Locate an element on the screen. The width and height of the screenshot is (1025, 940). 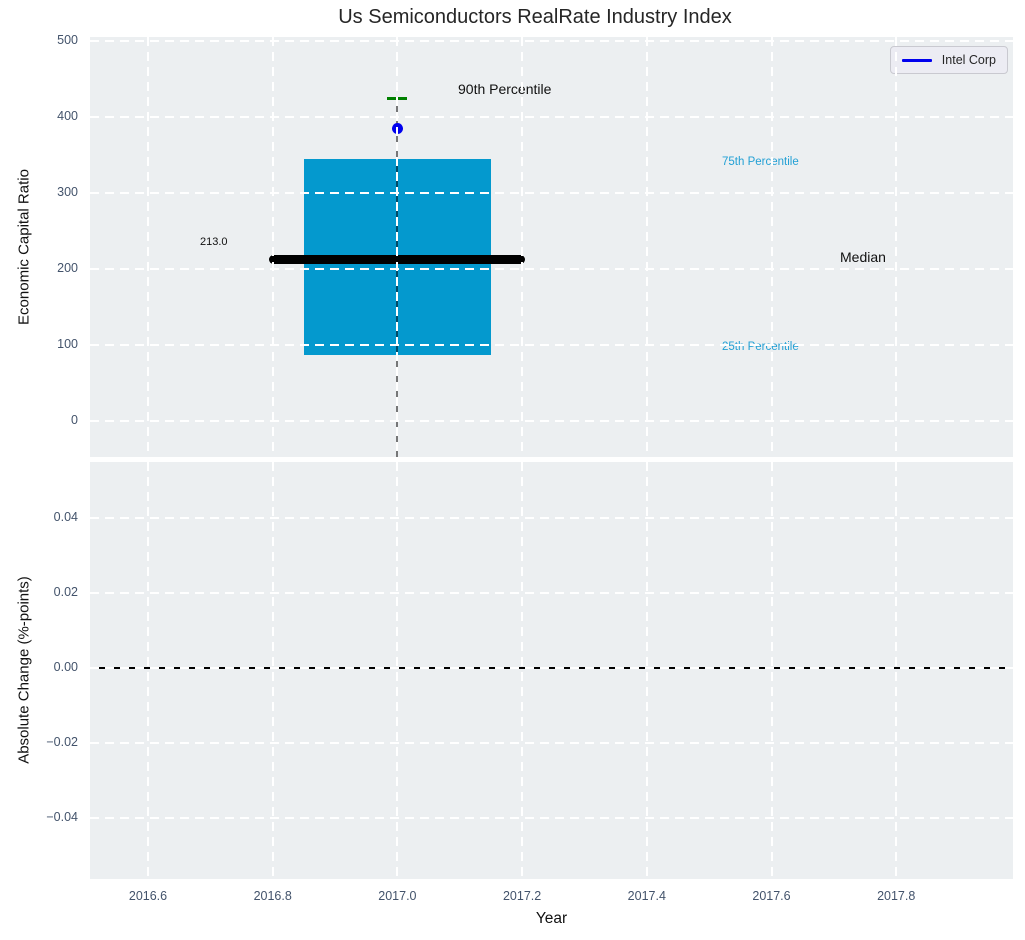
y-tick-label-bottom: 0.04 is located at coordinates (65, 517).